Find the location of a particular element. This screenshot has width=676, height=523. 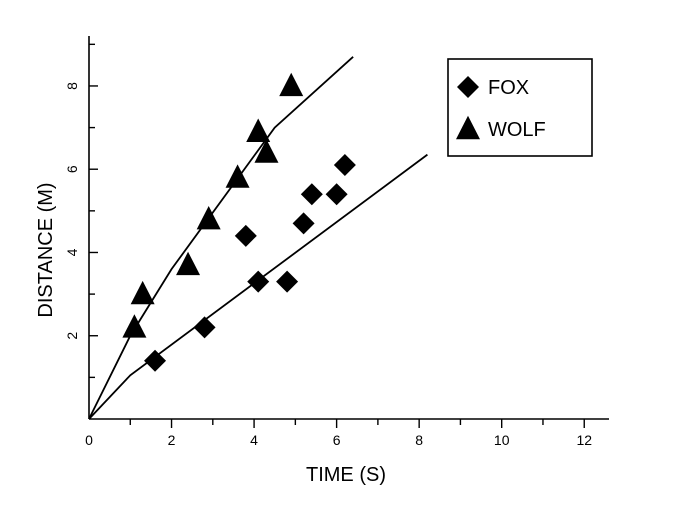

legend: FOX WOLF is located at coordinates (520, 107).